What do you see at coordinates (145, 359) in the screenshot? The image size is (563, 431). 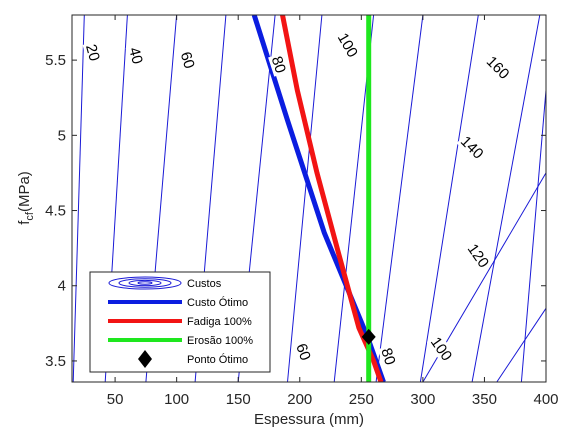 I see `diamond-marker-icon` at bounding box center [145, 359].